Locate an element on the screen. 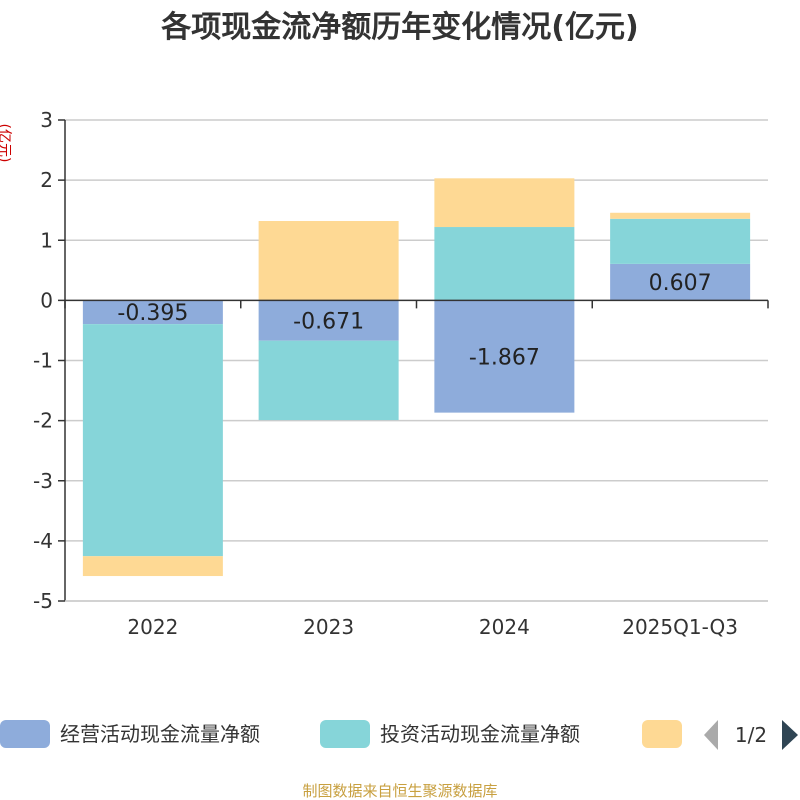  y-tick-label: 1 is located at coordinates (46, 240).